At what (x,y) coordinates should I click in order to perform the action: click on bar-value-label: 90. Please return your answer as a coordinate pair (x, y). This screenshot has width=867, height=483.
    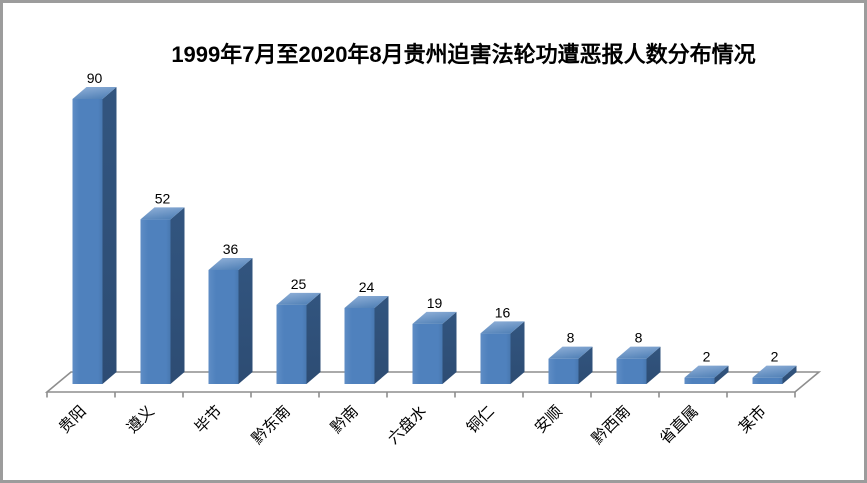
    Looking at the image, I should click on (95, 78).